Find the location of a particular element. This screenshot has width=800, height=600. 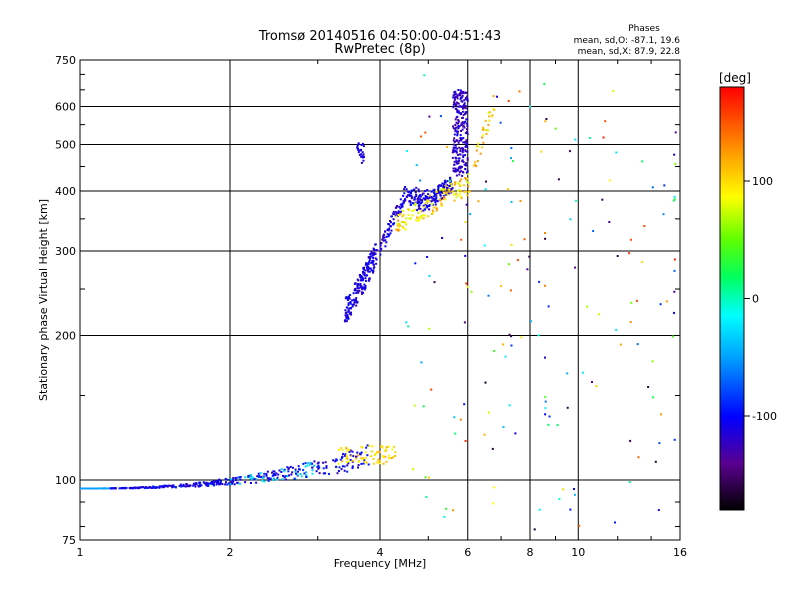

f-spread-point is located at coordinates (361, 145).